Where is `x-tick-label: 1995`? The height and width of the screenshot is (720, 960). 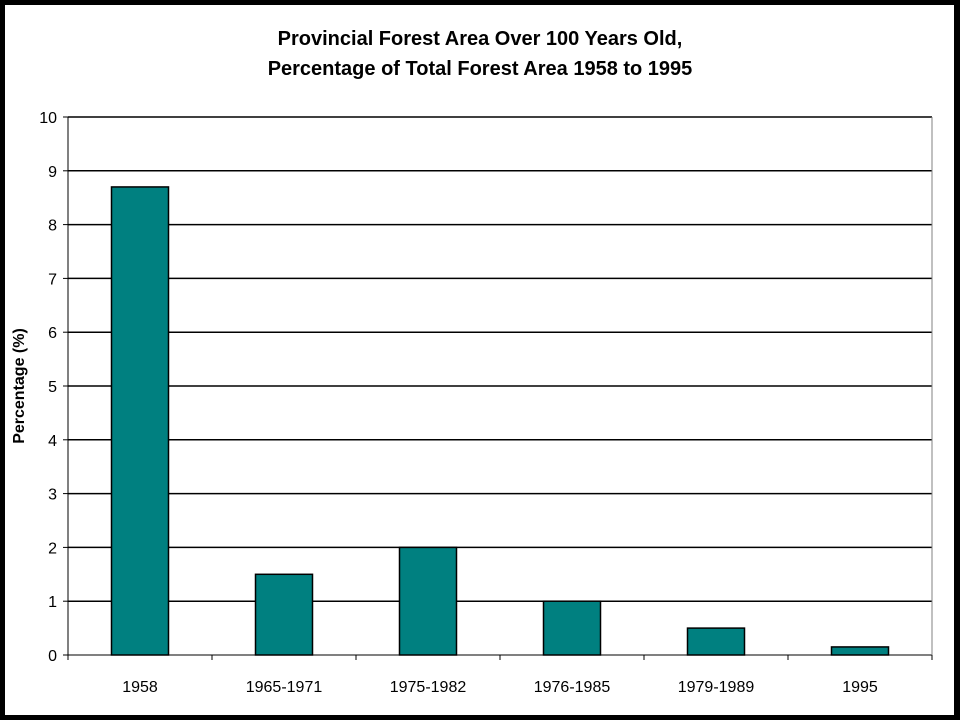 x-tick-label: 1995 is located at coordinates (860, 687).